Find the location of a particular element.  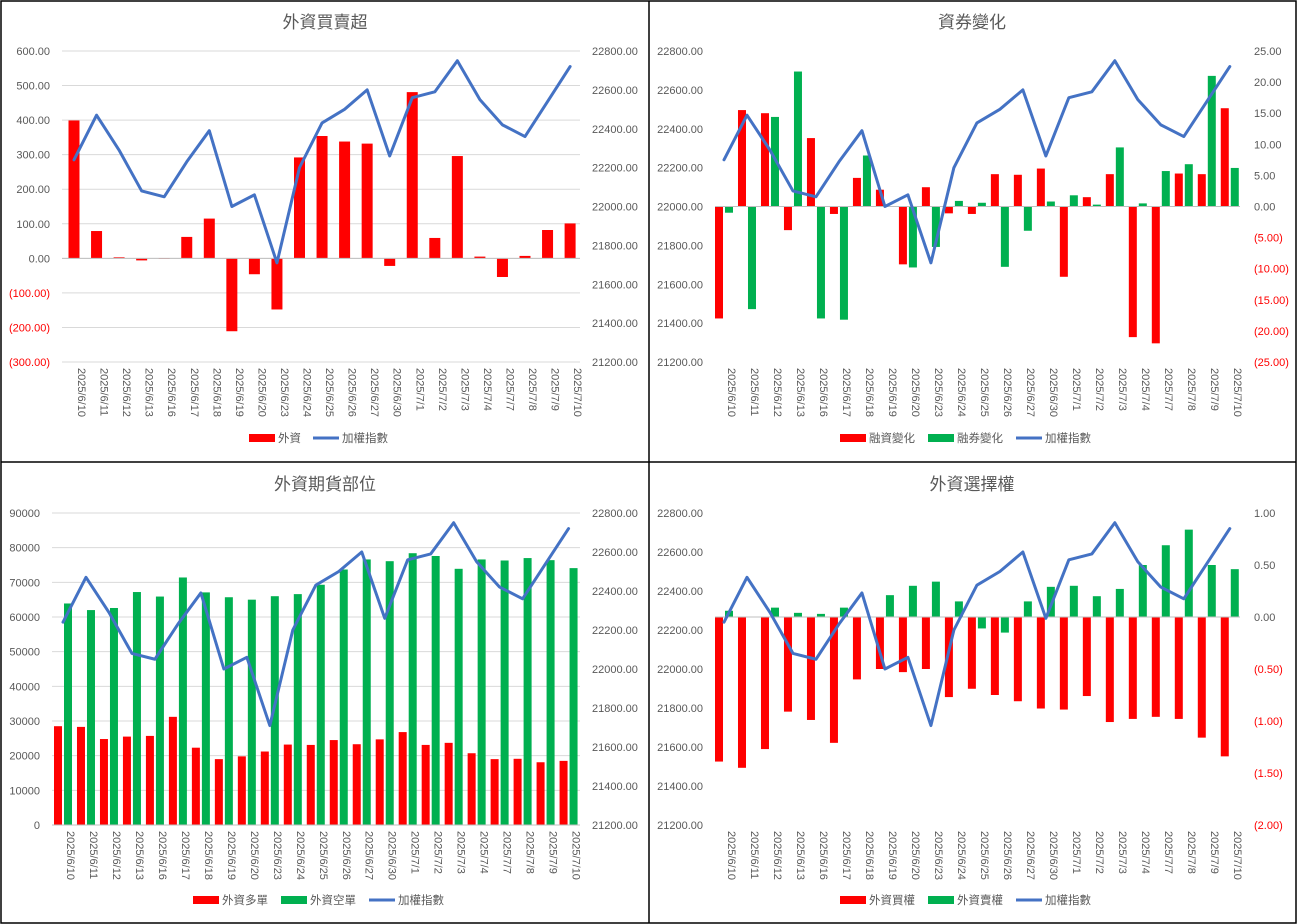

series-1-bars is located at coordinates (311, 770).